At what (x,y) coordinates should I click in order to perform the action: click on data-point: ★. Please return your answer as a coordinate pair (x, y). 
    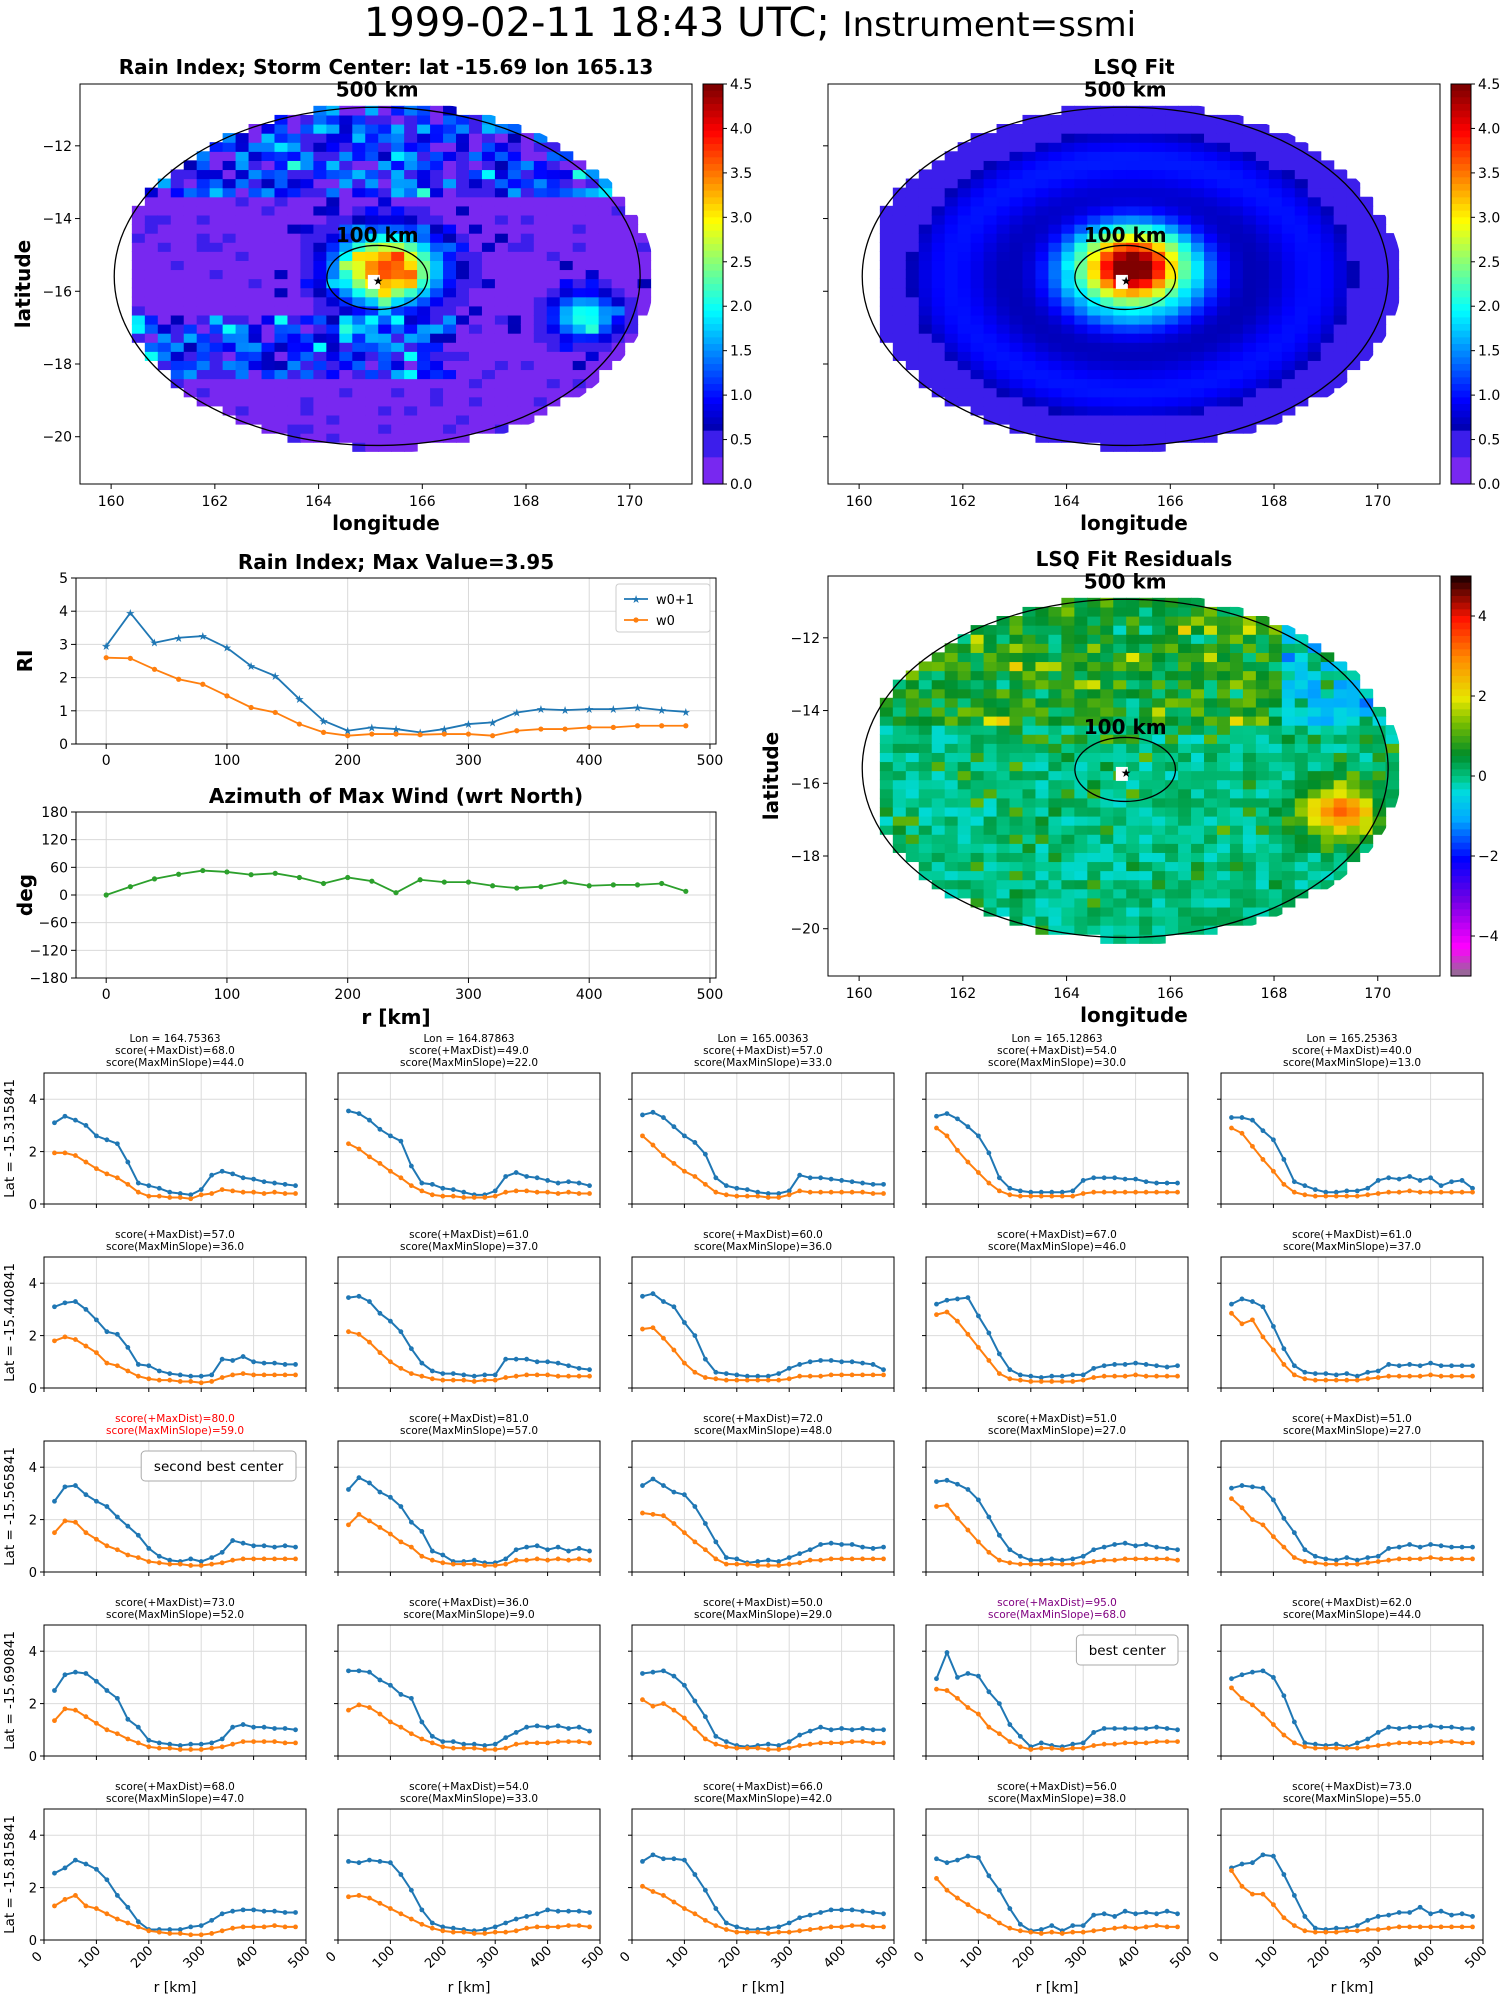
    Looking at the image, I should click on (372, 727).